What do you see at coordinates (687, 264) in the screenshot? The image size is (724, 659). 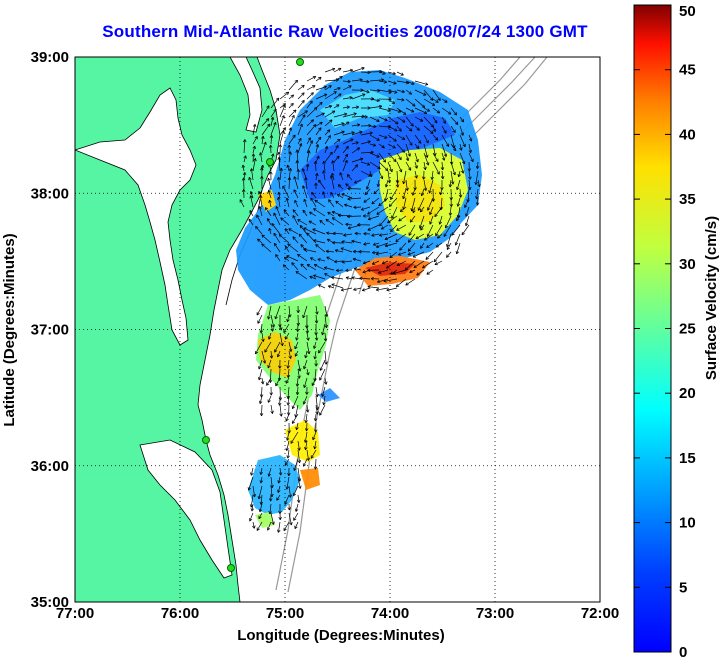 I see `colorbar-tick-label: 30` at bounding box center [687, 264].